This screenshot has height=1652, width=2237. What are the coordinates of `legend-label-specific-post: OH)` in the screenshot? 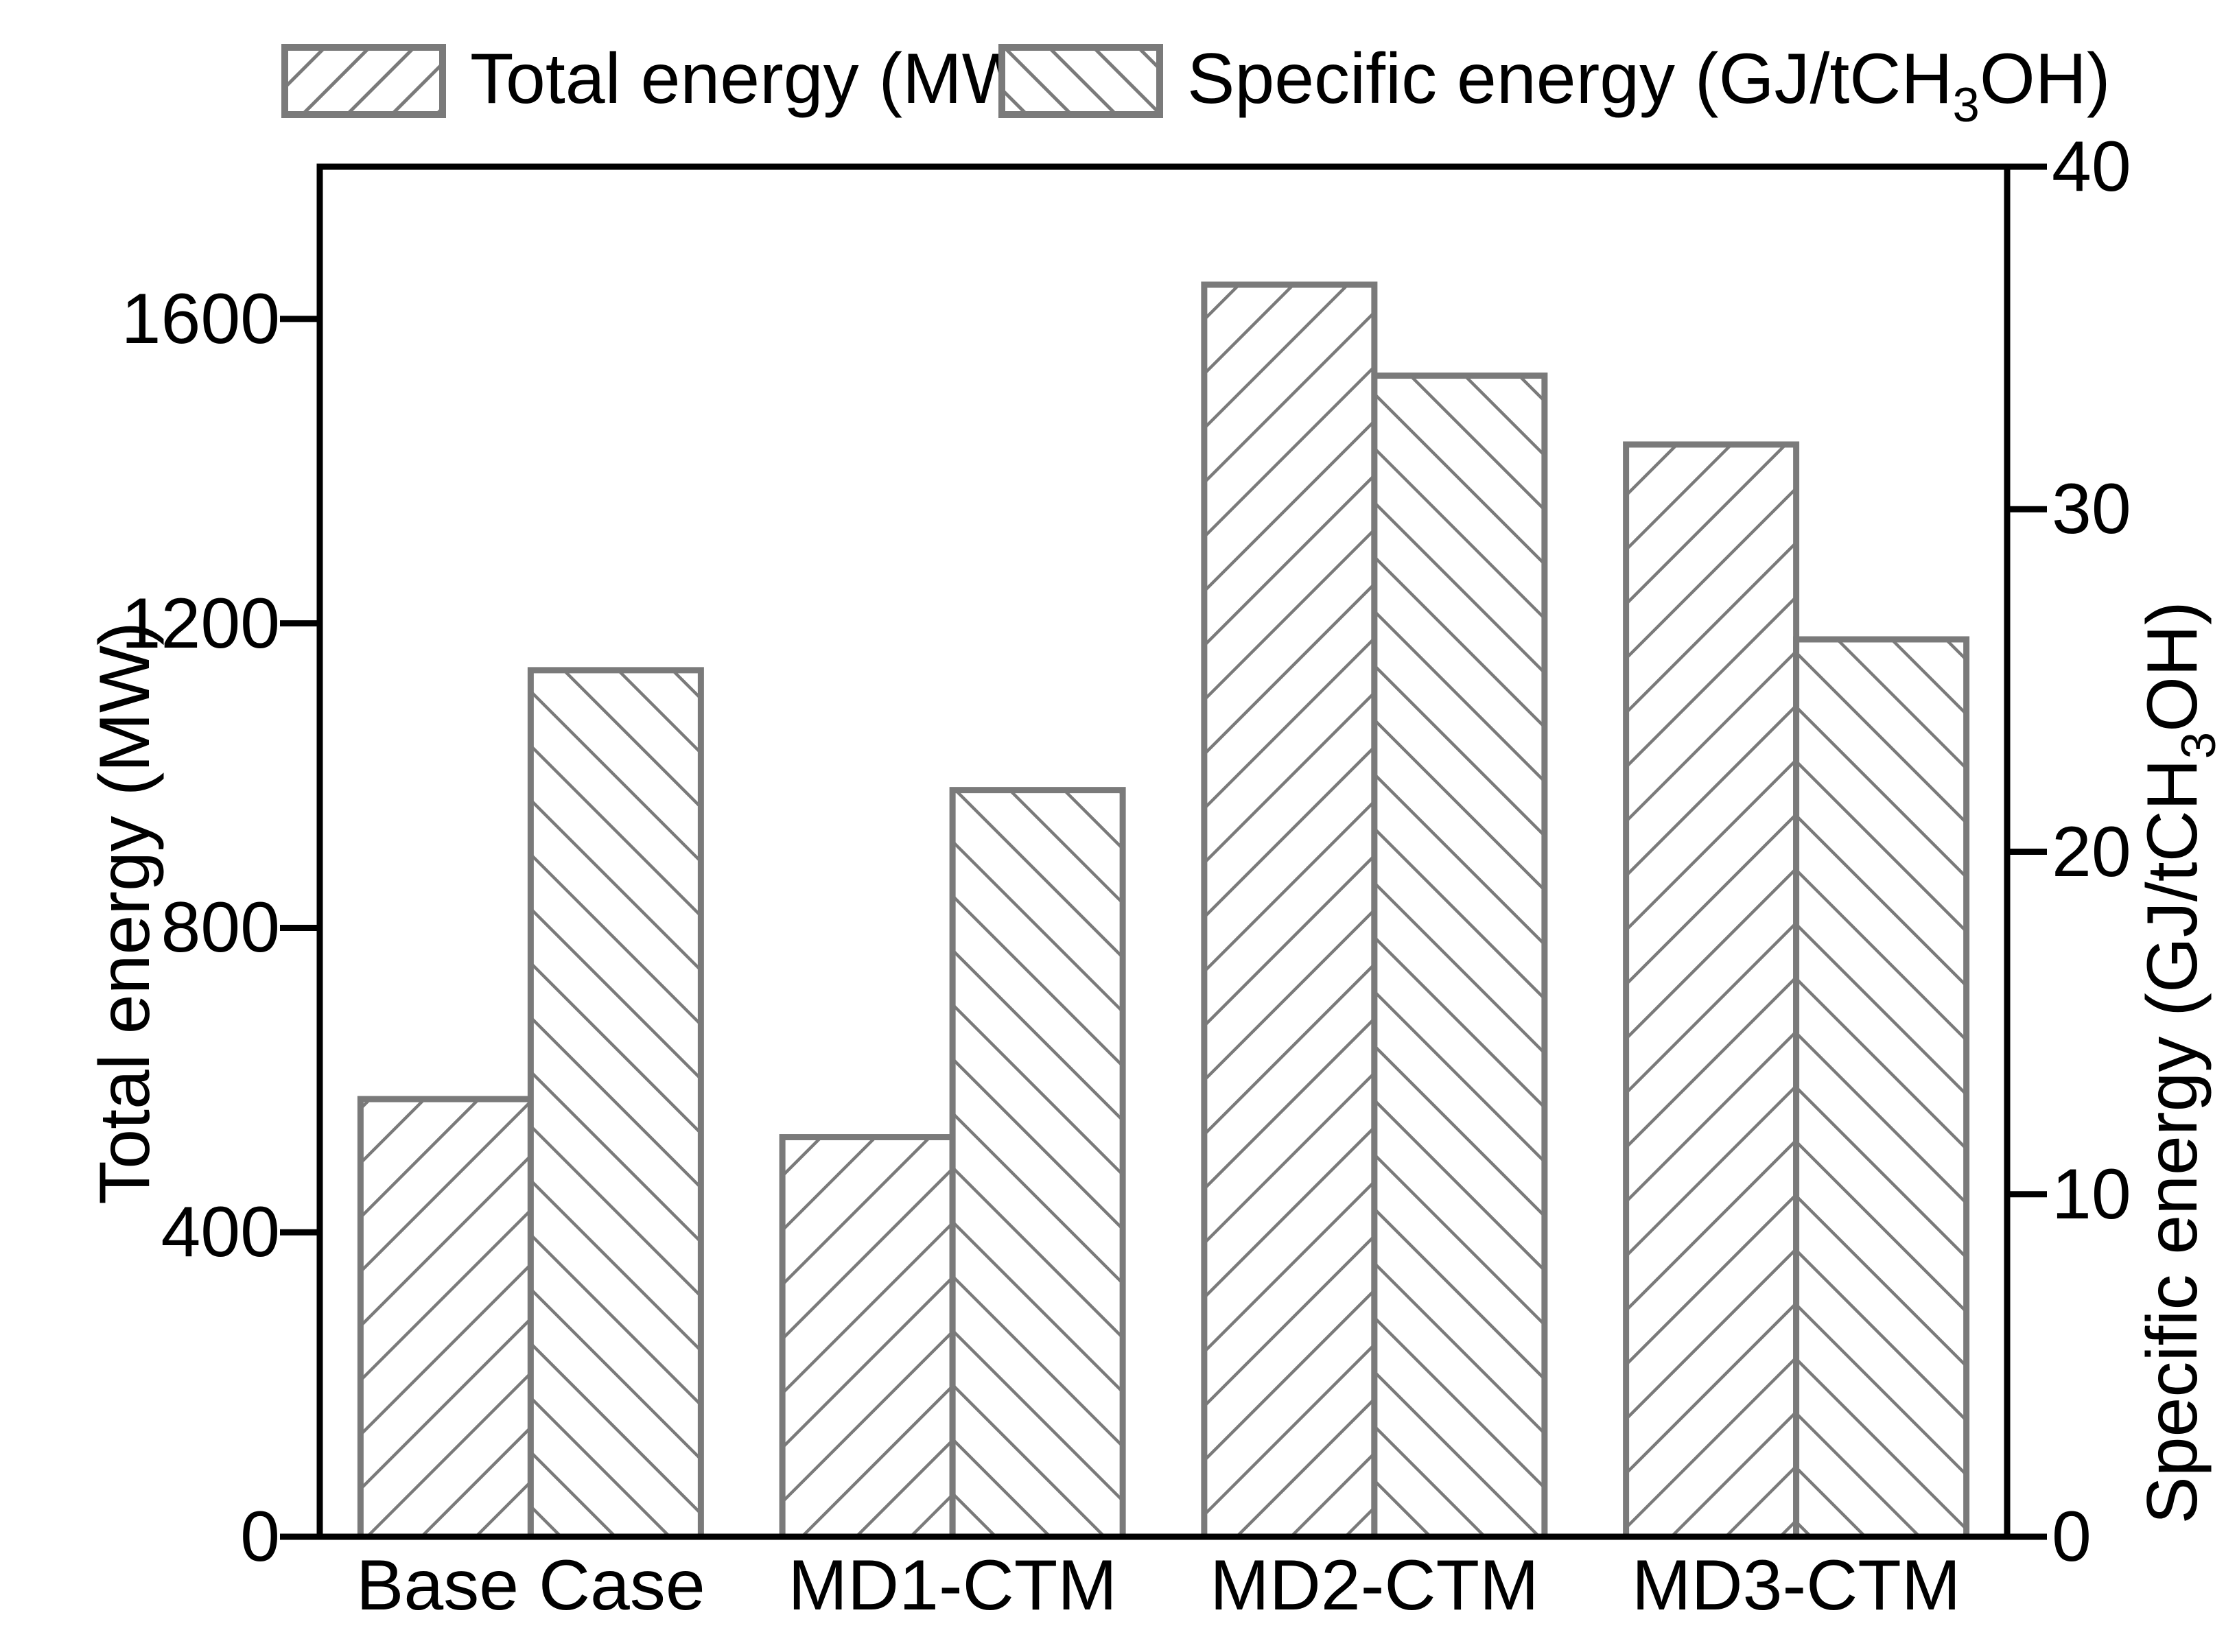 It's located at (2045, 79).